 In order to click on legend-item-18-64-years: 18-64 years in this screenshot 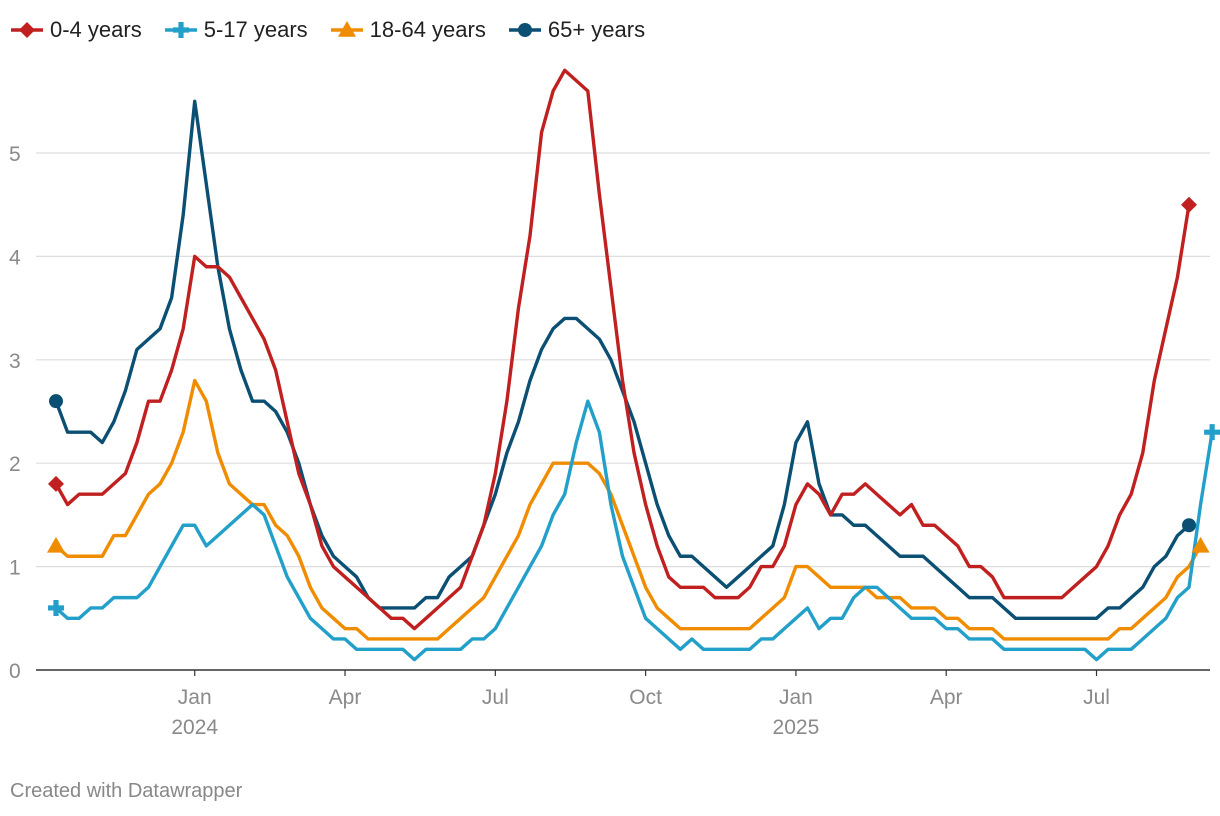, I will do `click(408, 30)`.